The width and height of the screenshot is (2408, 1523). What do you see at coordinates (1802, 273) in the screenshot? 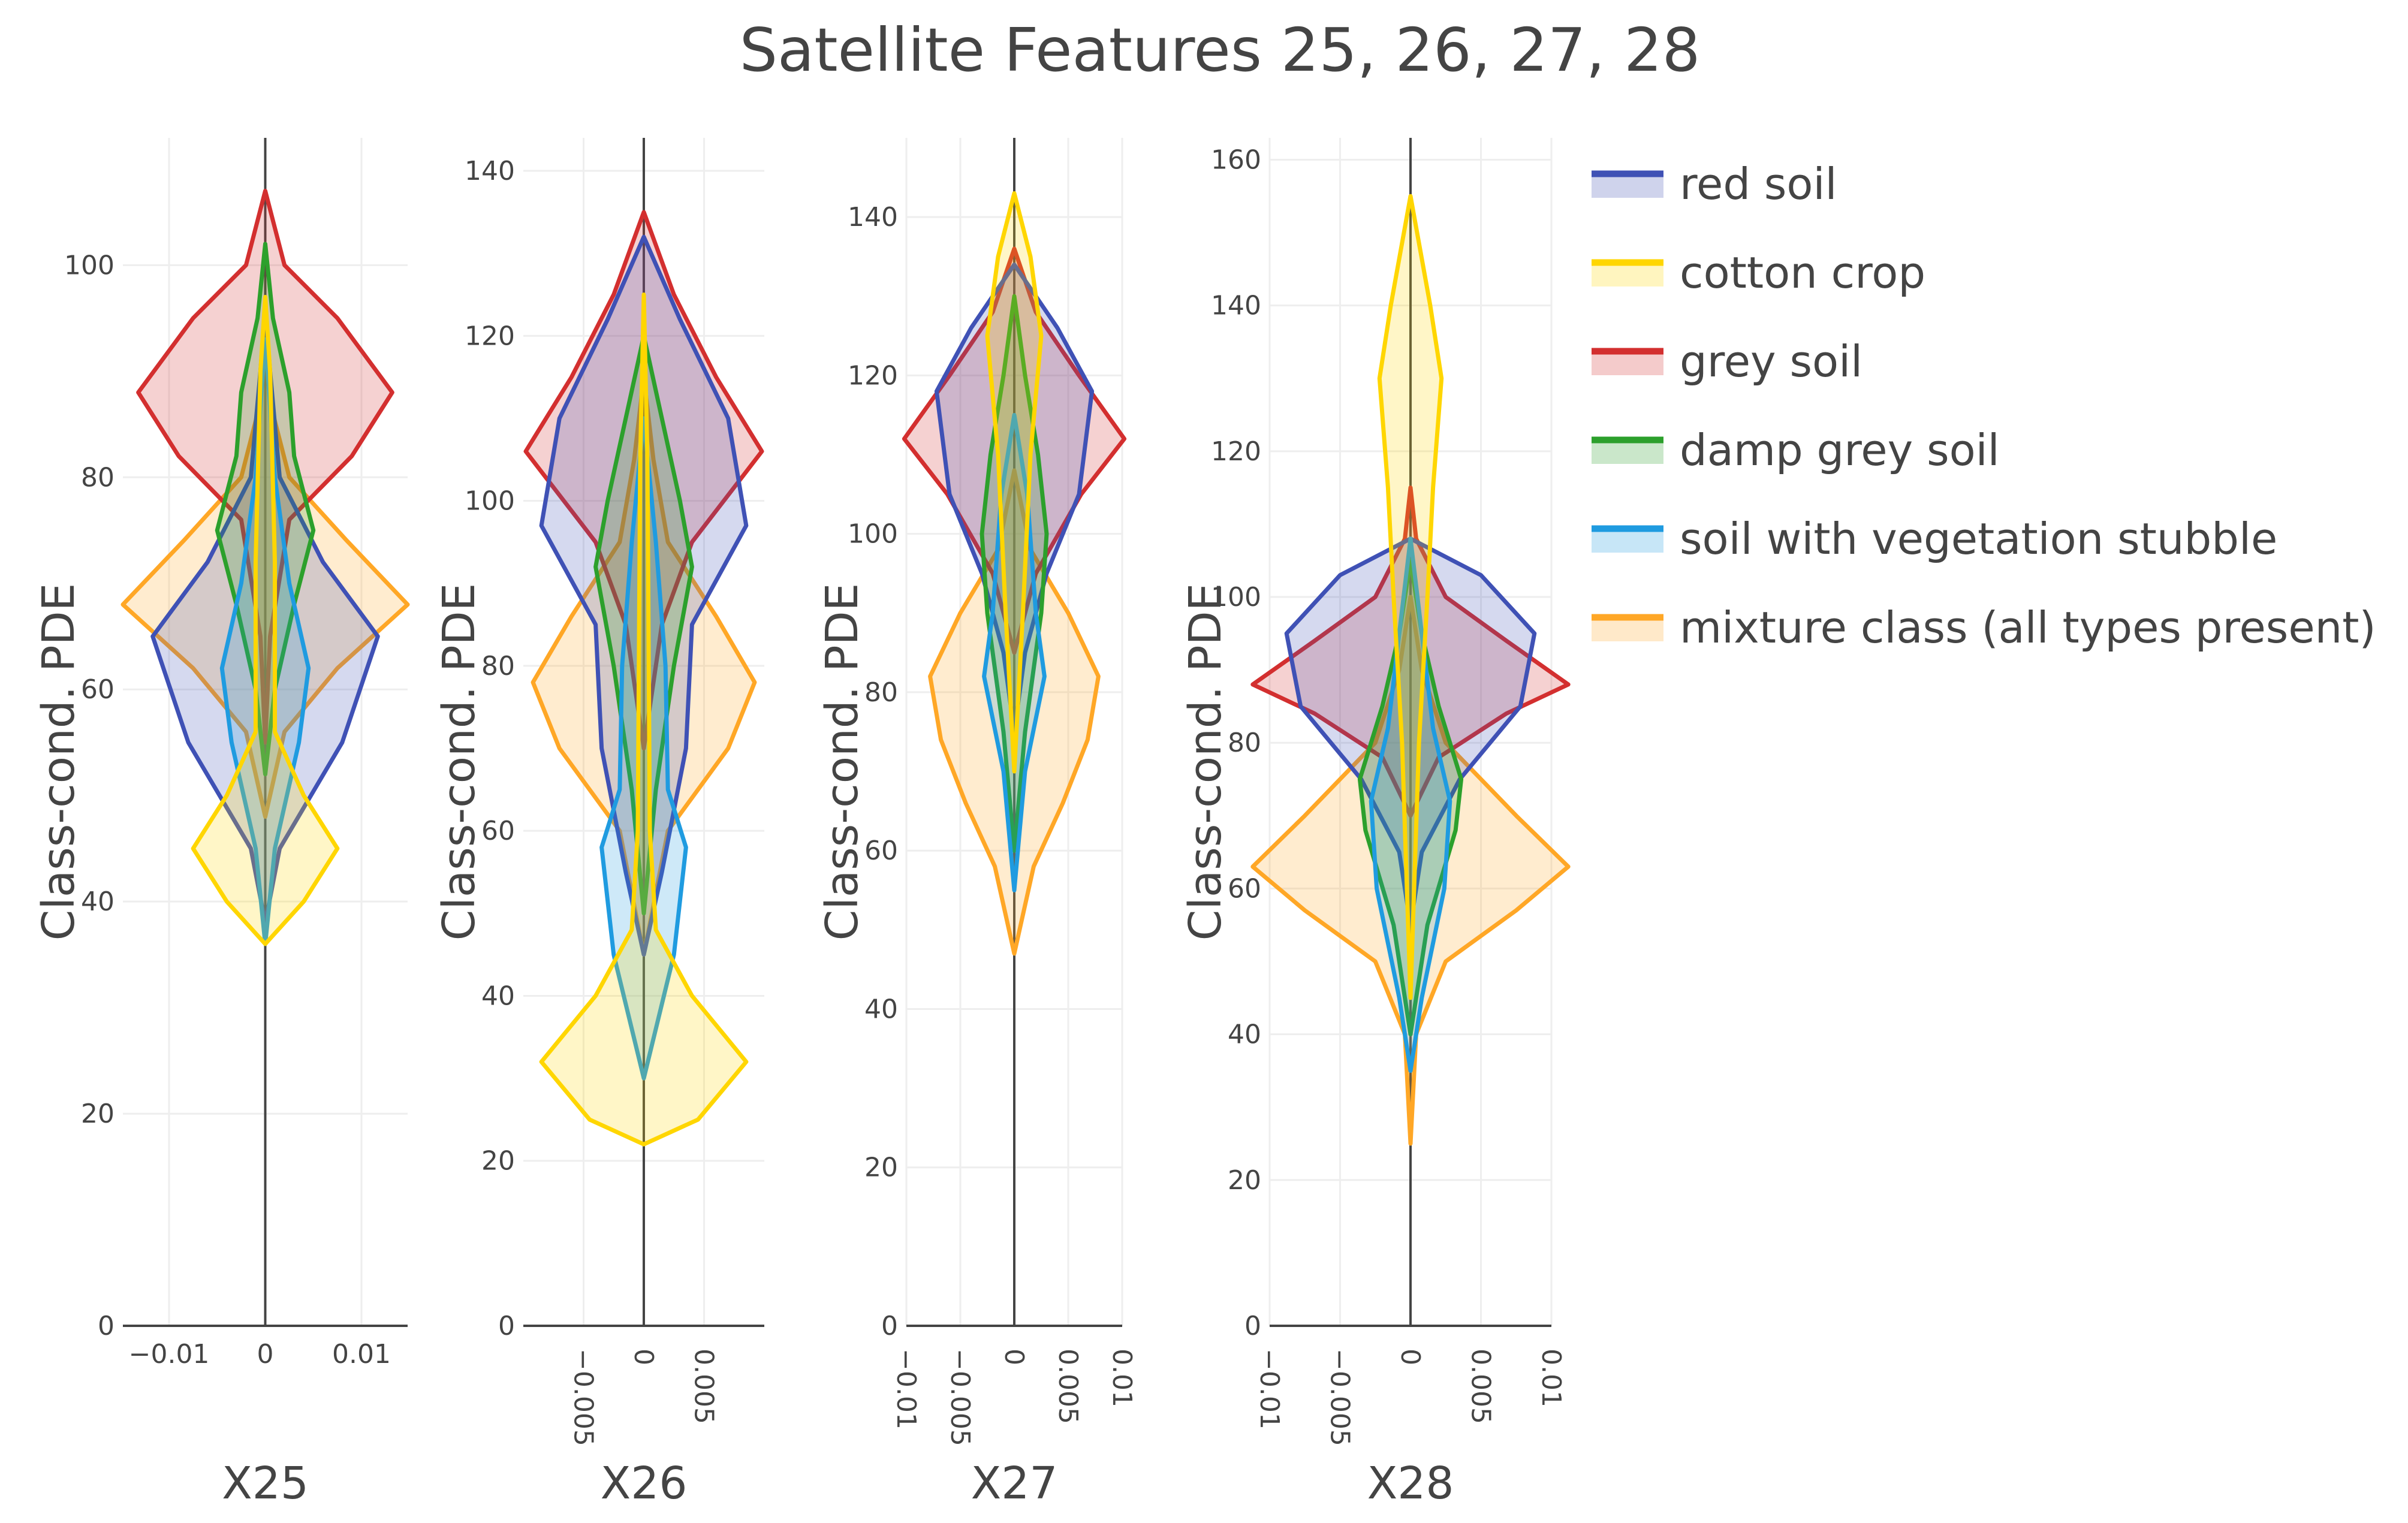
I see `legend-label: cotton crop` at bounding box center [1802, 273].